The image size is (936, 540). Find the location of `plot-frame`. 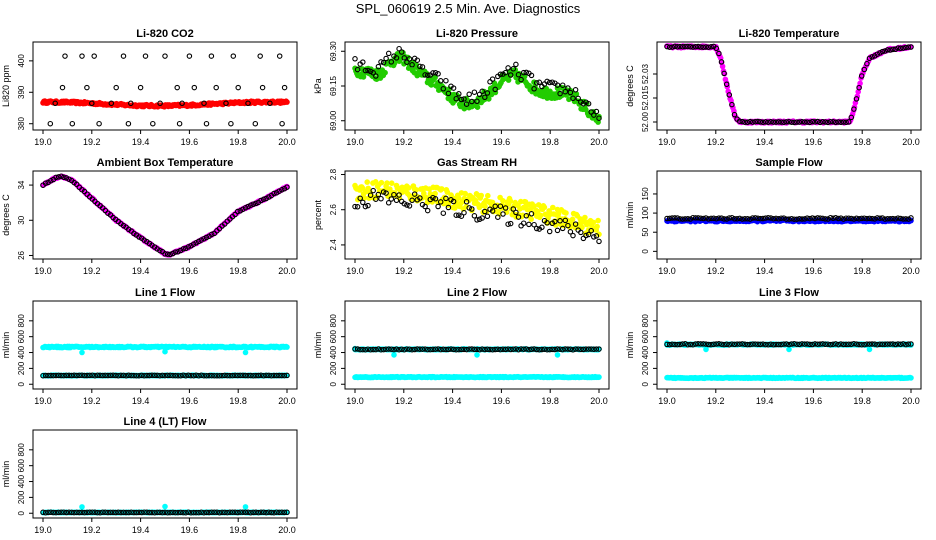

plot-frame is located at coordinates (789, 86).